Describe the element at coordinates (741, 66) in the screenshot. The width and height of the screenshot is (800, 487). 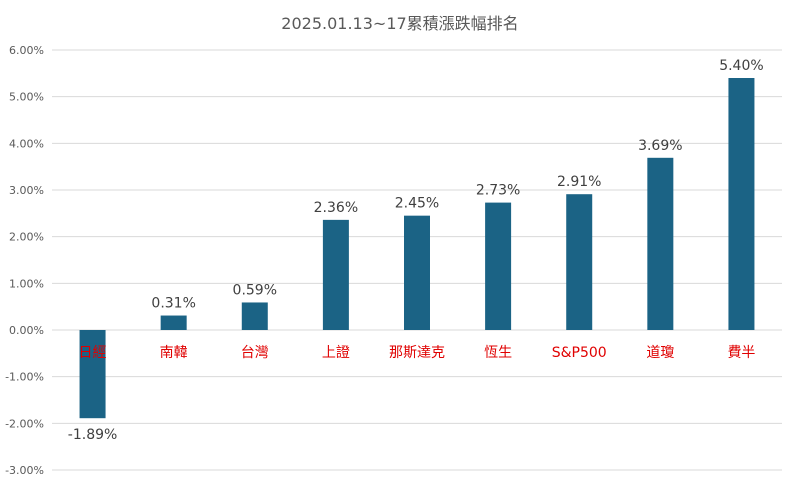
I see `data-label: 5.40%` at that location.